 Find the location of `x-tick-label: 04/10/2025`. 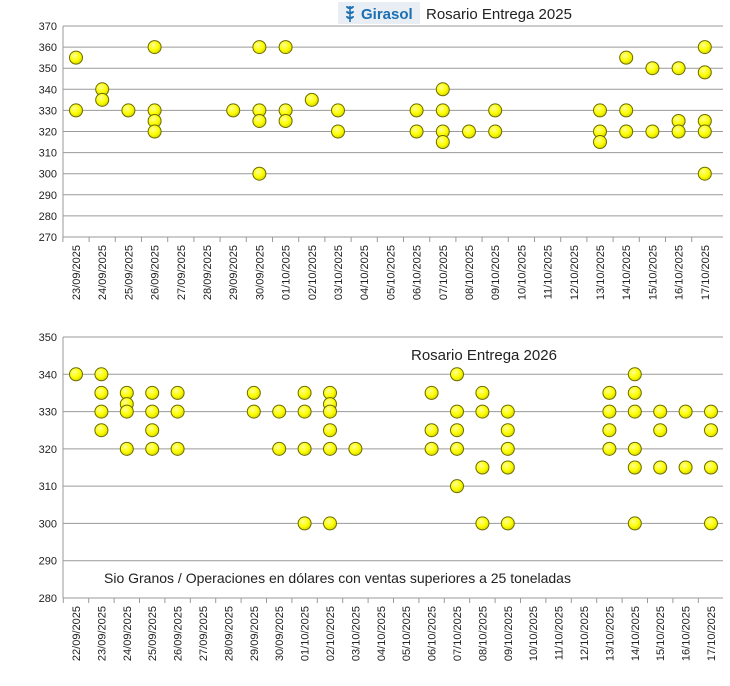

x-tick-label: 04/10/2025 is located at coordinates (365, 272).